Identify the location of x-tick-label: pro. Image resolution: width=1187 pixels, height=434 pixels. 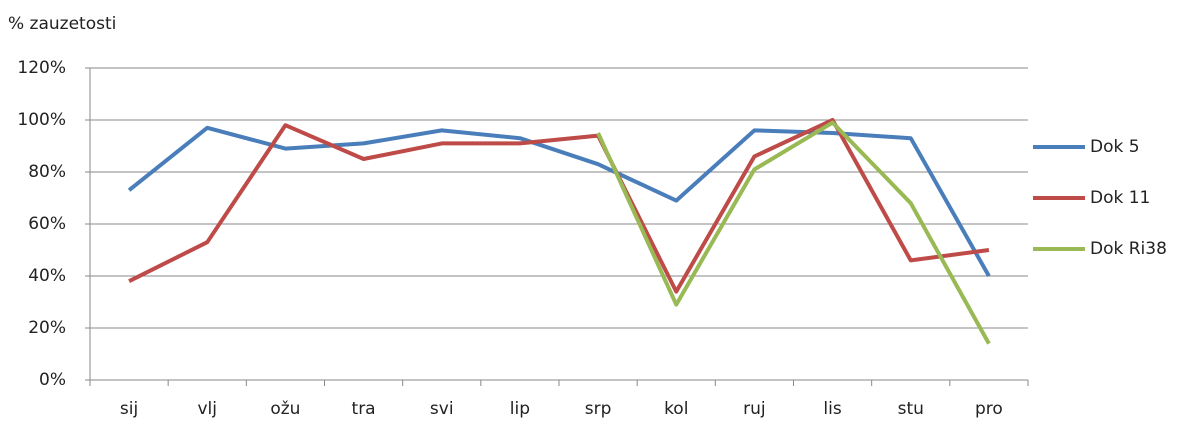
(989, 409).